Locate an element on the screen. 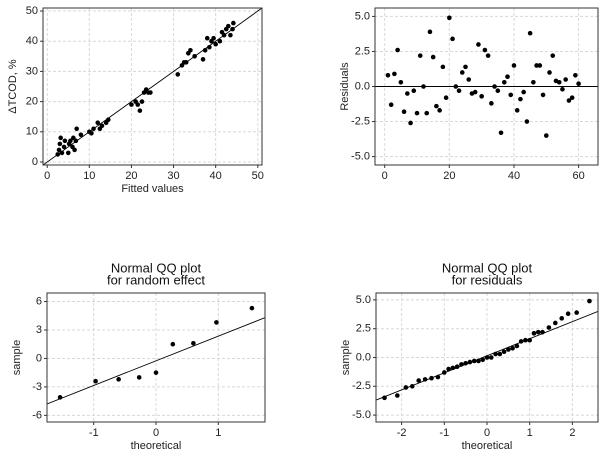  y-tick-label: -2.5 is located at coordinates (360, 121).